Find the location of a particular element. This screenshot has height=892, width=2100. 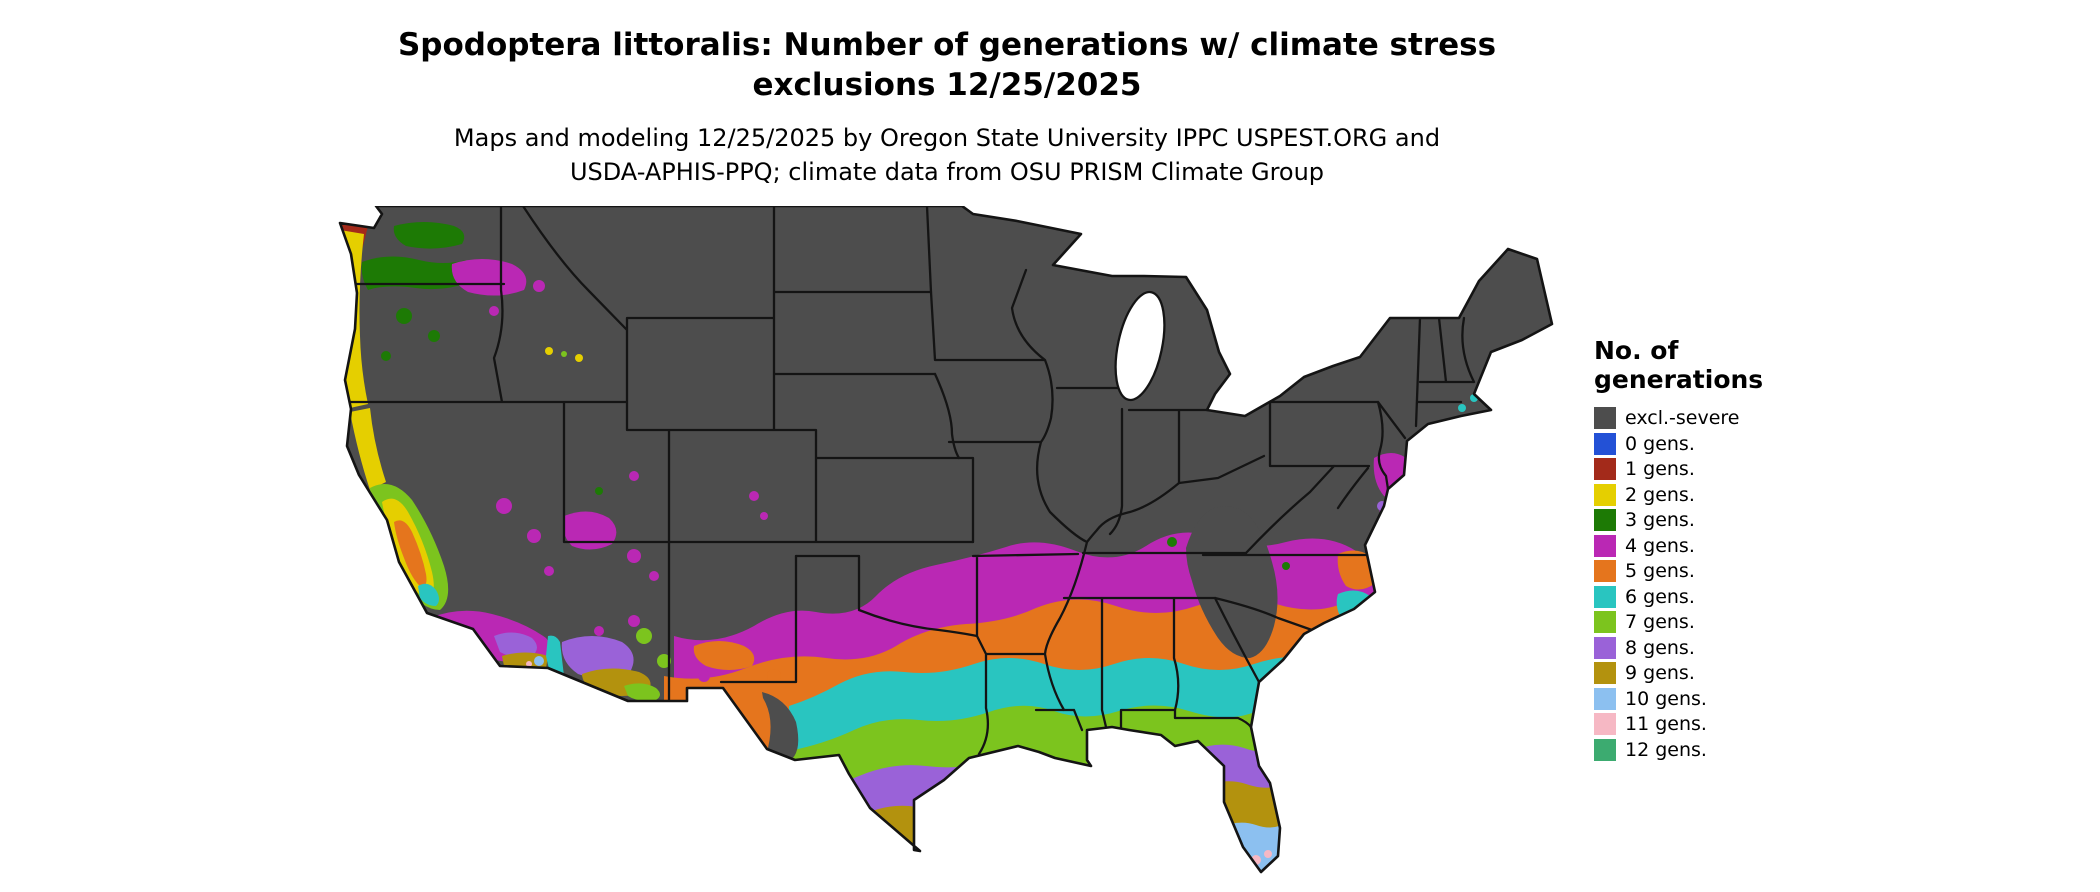

legend-swatch-12-gens is located at coordinates (1605, 749).